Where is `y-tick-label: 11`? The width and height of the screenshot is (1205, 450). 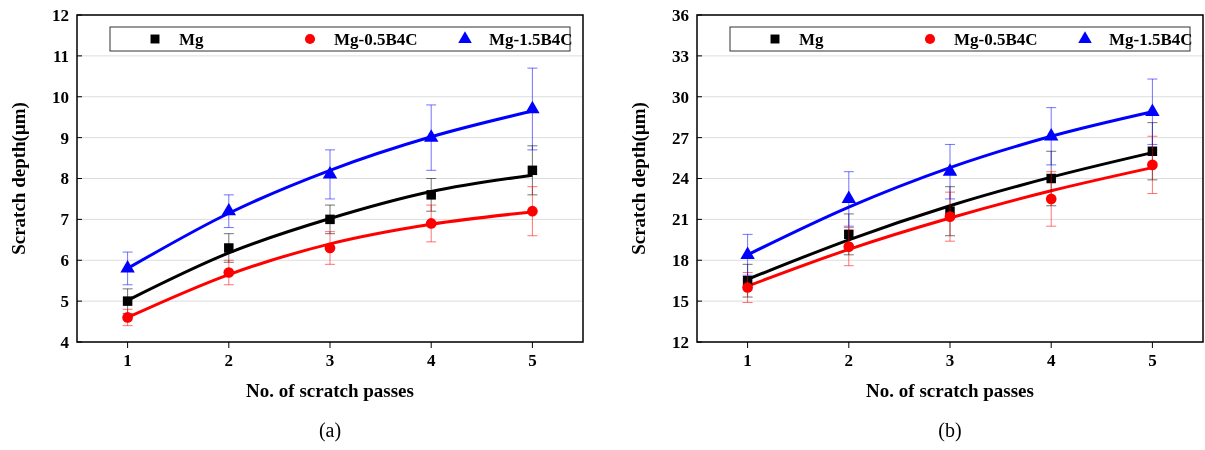 y-tick-label: 11 is located at coordinates (60, 56).